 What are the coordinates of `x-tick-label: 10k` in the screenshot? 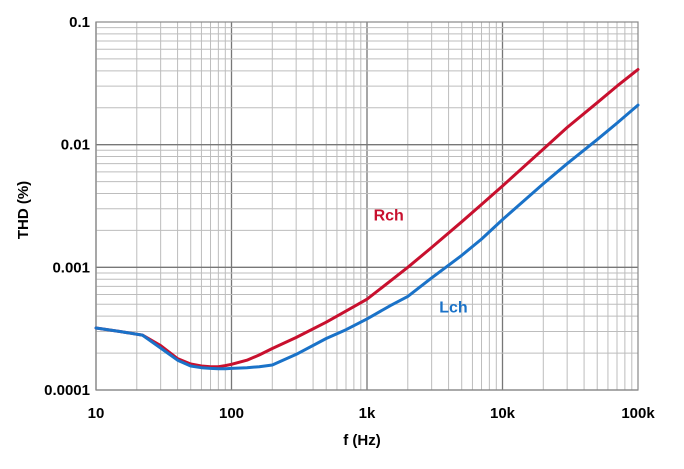 It's located at (503, 413).